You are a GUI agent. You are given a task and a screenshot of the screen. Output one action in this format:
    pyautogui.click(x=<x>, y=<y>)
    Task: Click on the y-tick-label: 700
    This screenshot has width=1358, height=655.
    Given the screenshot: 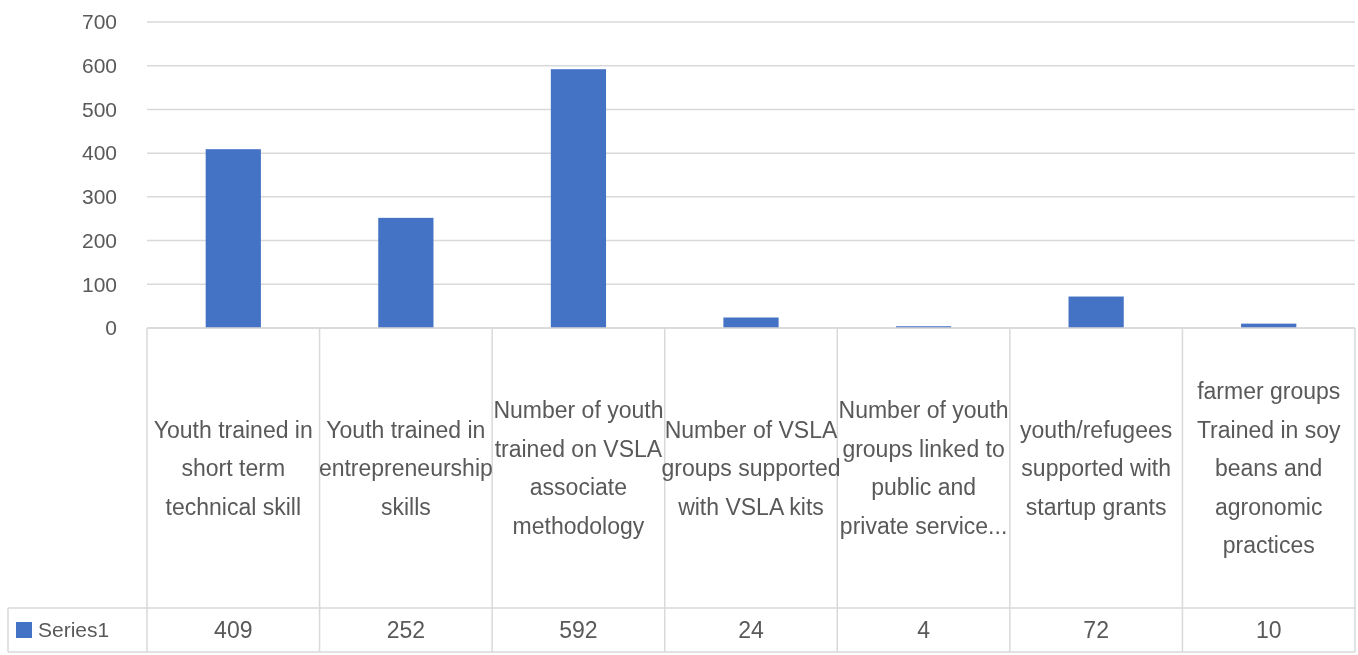 What is the action you would take?
    pyautogui.click(x=99, y=22)
    